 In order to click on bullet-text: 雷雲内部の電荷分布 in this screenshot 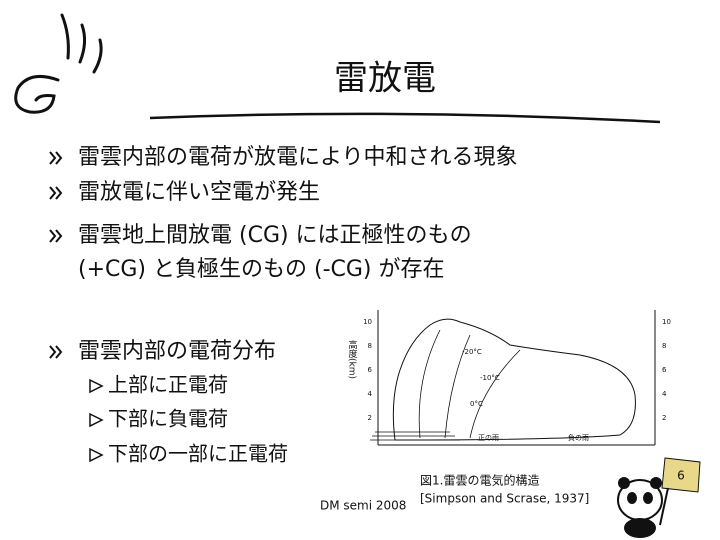, I will do `click(177, 351)`.